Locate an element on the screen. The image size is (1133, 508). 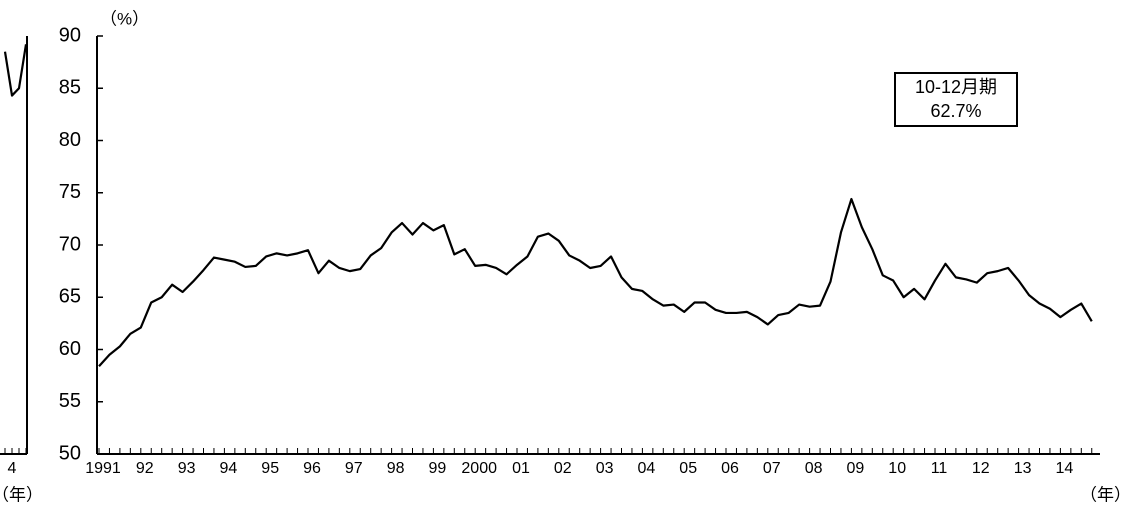
x-tick-label: 2000 is located at coordinates (479, 468).